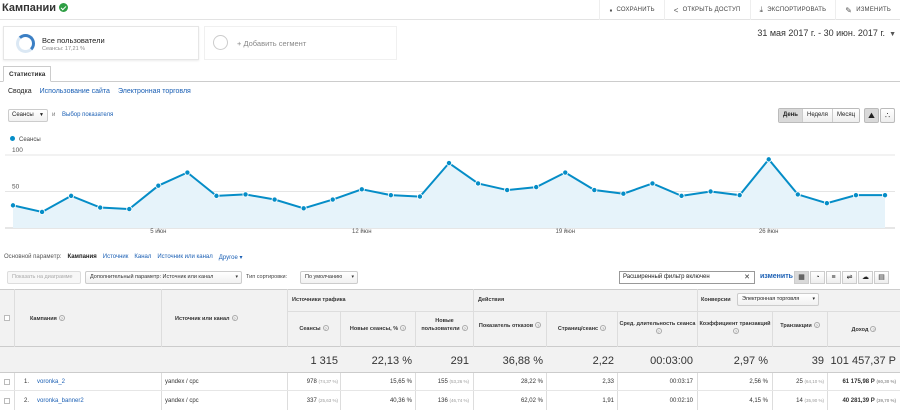 The height and width of the screenshot is (411, 900). Describe the element at coordinates (319, 300) in the screenshot. I see `group-traffic-sources: Источники трафика` at that location.